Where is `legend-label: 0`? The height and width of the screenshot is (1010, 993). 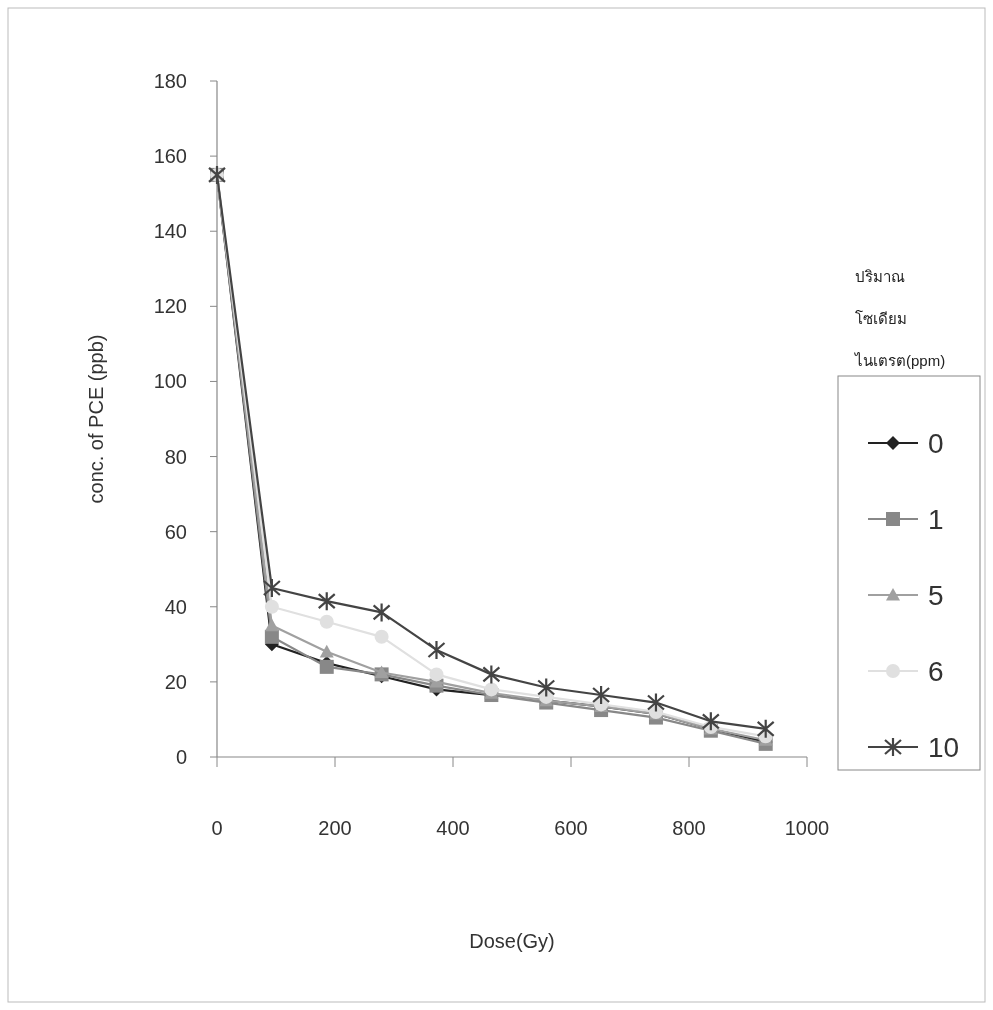
legend-label: 0 is located at coordinates (936, 443).